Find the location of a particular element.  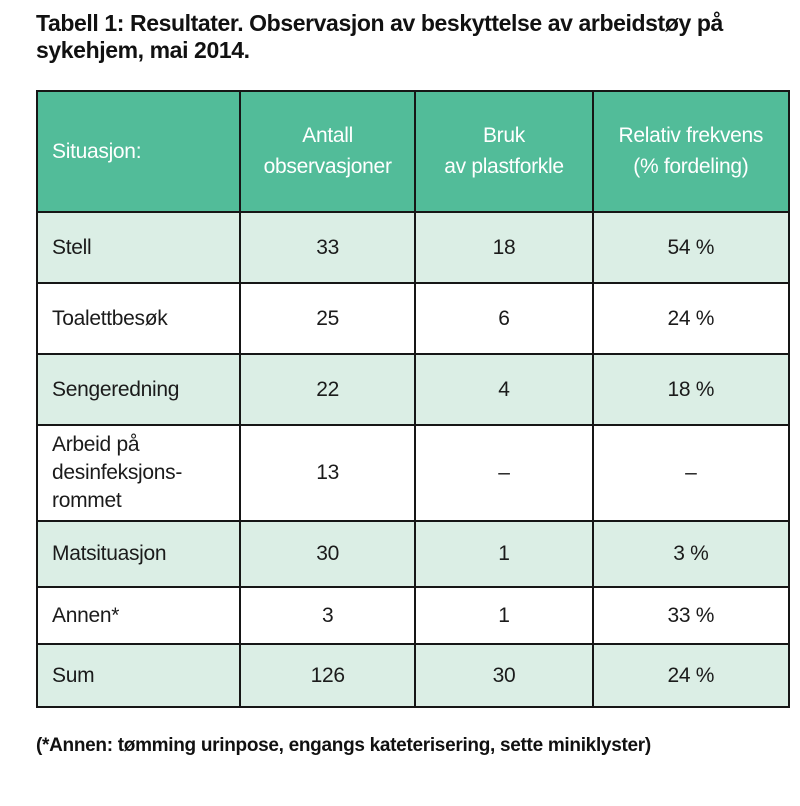

cell-frekvens: 18 % is located at coordinates (691, 390).